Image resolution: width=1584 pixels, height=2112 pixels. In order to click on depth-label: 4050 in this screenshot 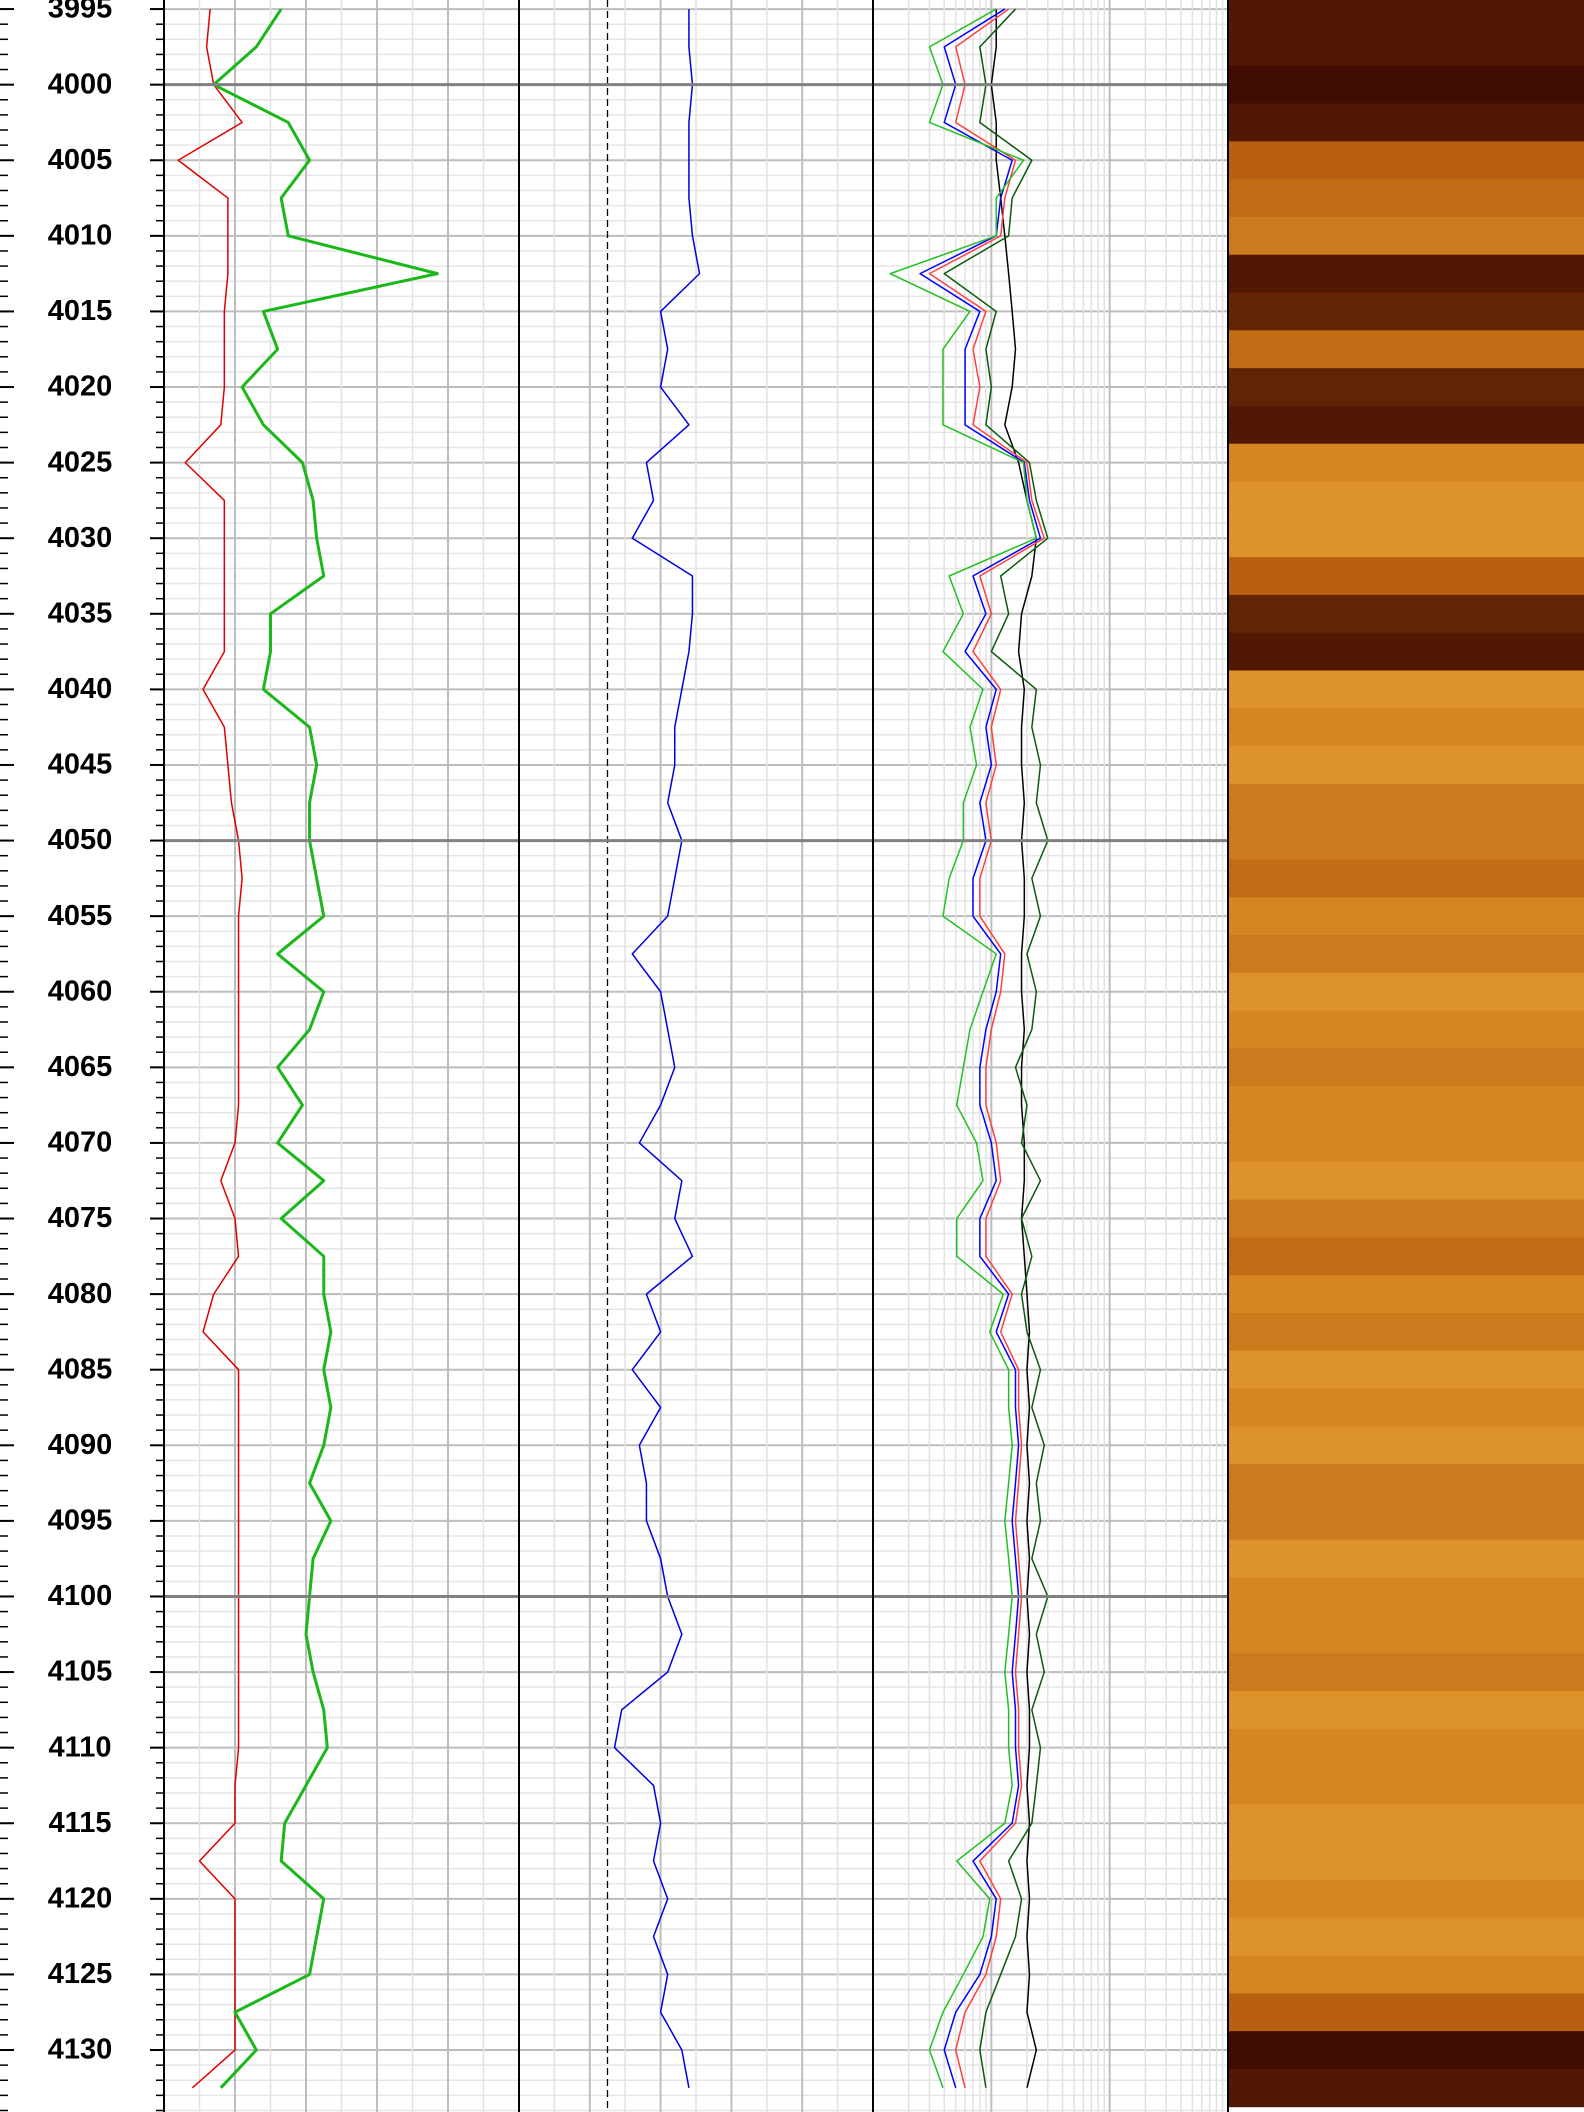, I will do `click(80, 840)`.